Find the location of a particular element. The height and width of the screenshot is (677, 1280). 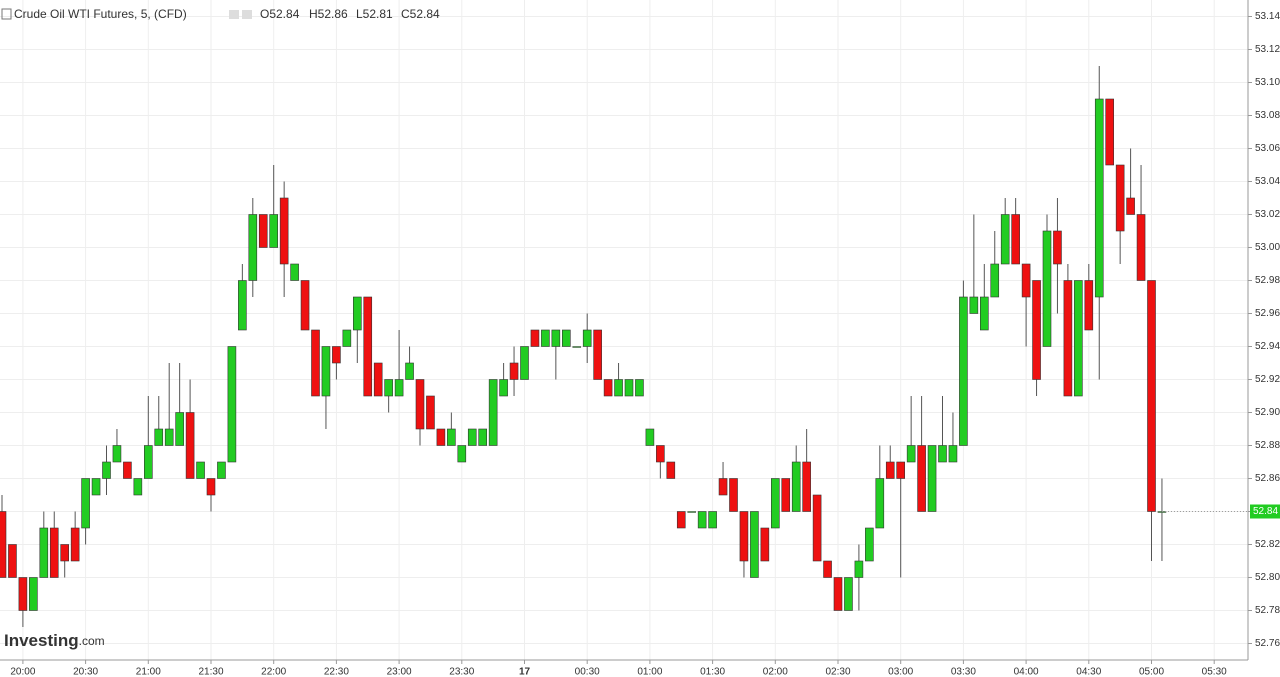

settings-icon is located at coordinates (234, 14).